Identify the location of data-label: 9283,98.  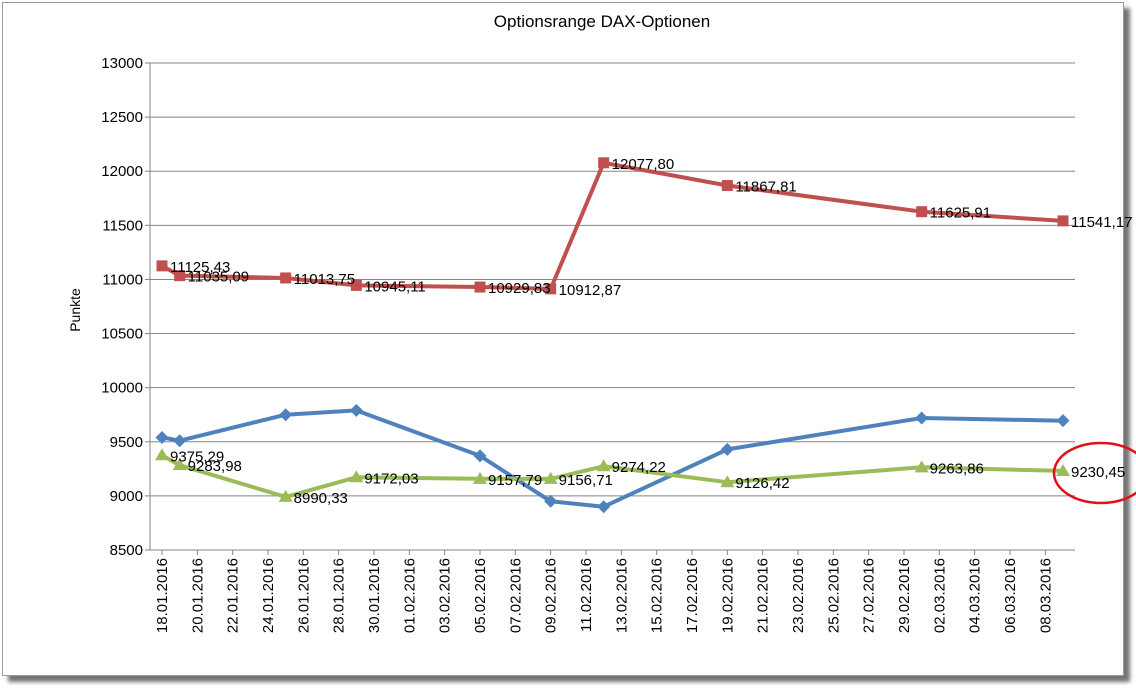
(215, 466).